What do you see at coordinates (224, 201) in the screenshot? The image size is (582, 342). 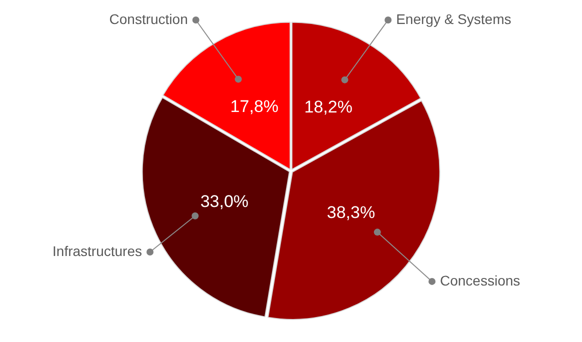 I see `data-label: 33,0%` at bounding box center [224, 201].